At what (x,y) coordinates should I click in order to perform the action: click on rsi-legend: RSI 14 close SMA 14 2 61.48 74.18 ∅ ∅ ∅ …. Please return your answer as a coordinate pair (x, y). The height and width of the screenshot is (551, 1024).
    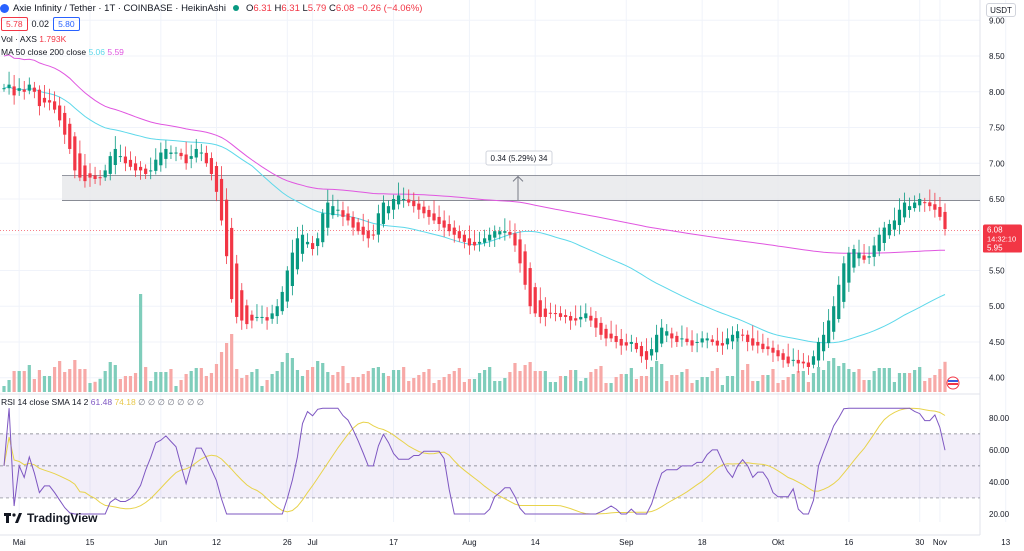
    Looking at the image, I should click on (102, 402).